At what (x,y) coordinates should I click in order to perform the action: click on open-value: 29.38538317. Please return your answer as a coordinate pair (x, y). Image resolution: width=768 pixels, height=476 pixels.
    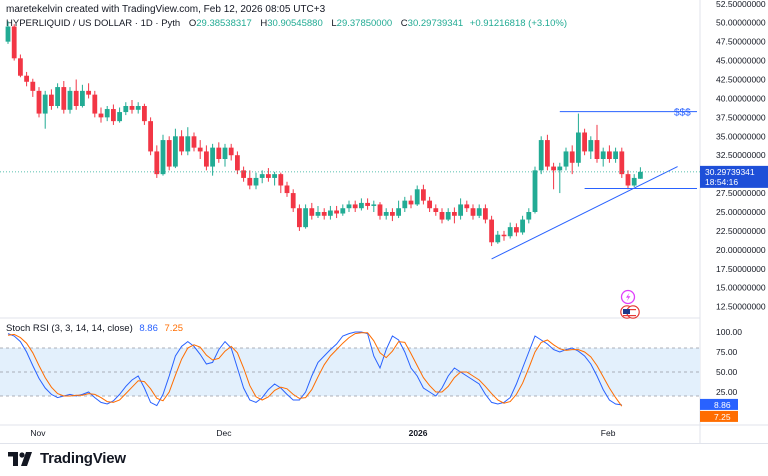
    Looking at the image, I should click on (224, 23).